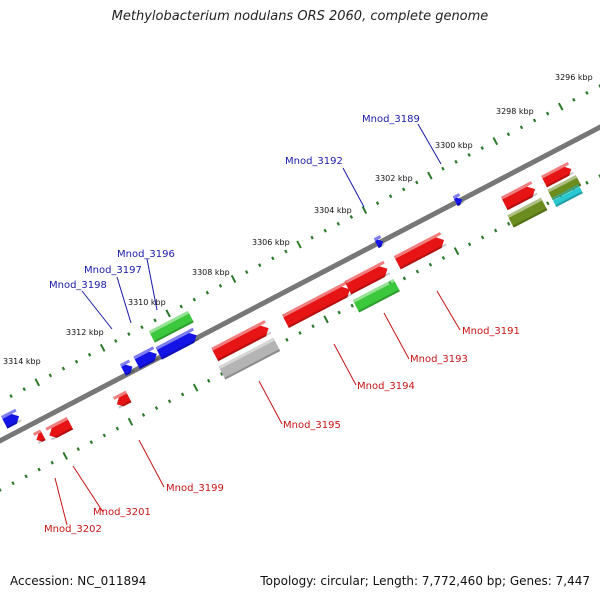 The width and height of the screenshot is (600, 604). I want to click on gene-cyan-block-shadow, so click(569, 199).